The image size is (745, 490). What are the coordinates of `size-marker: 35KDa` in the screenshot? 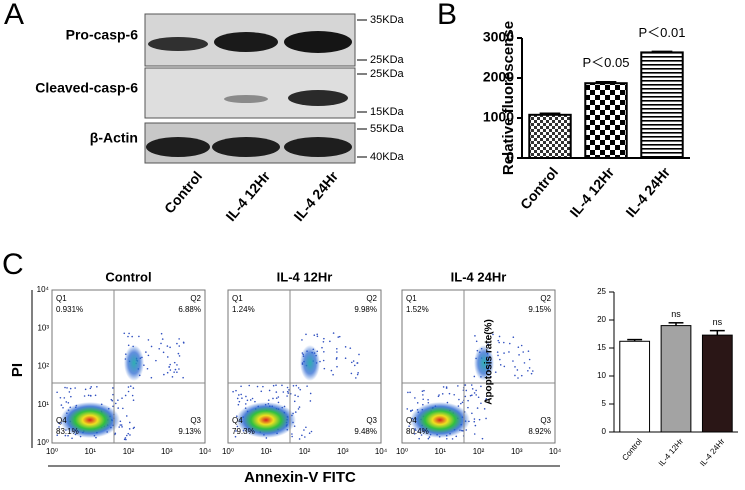 It's located at (387, 20).